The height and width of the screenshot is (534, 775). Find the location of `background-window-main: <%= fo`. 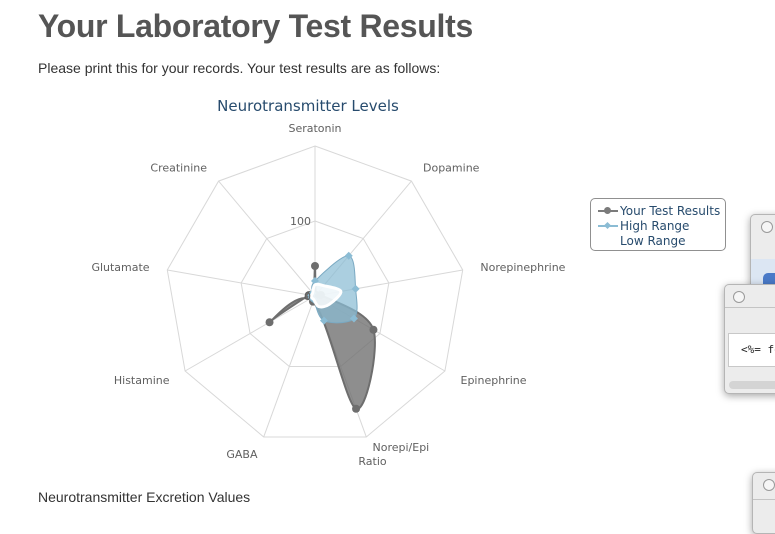

background-window-main: <%= fo is located at coordinates (749, 339).